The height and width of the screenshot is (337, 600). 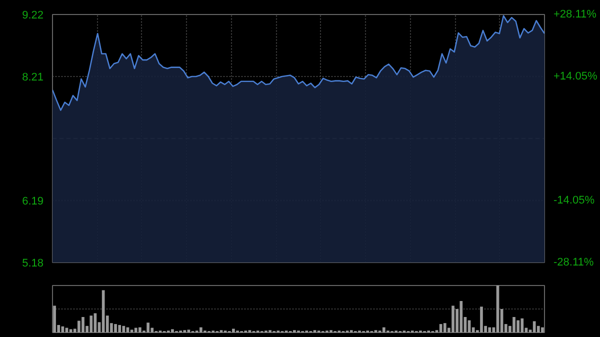 What do you see at coordinates (33, 264) in the screenshot?
I see `y-tick-label: 5.18` at bounding box center [33, 264].